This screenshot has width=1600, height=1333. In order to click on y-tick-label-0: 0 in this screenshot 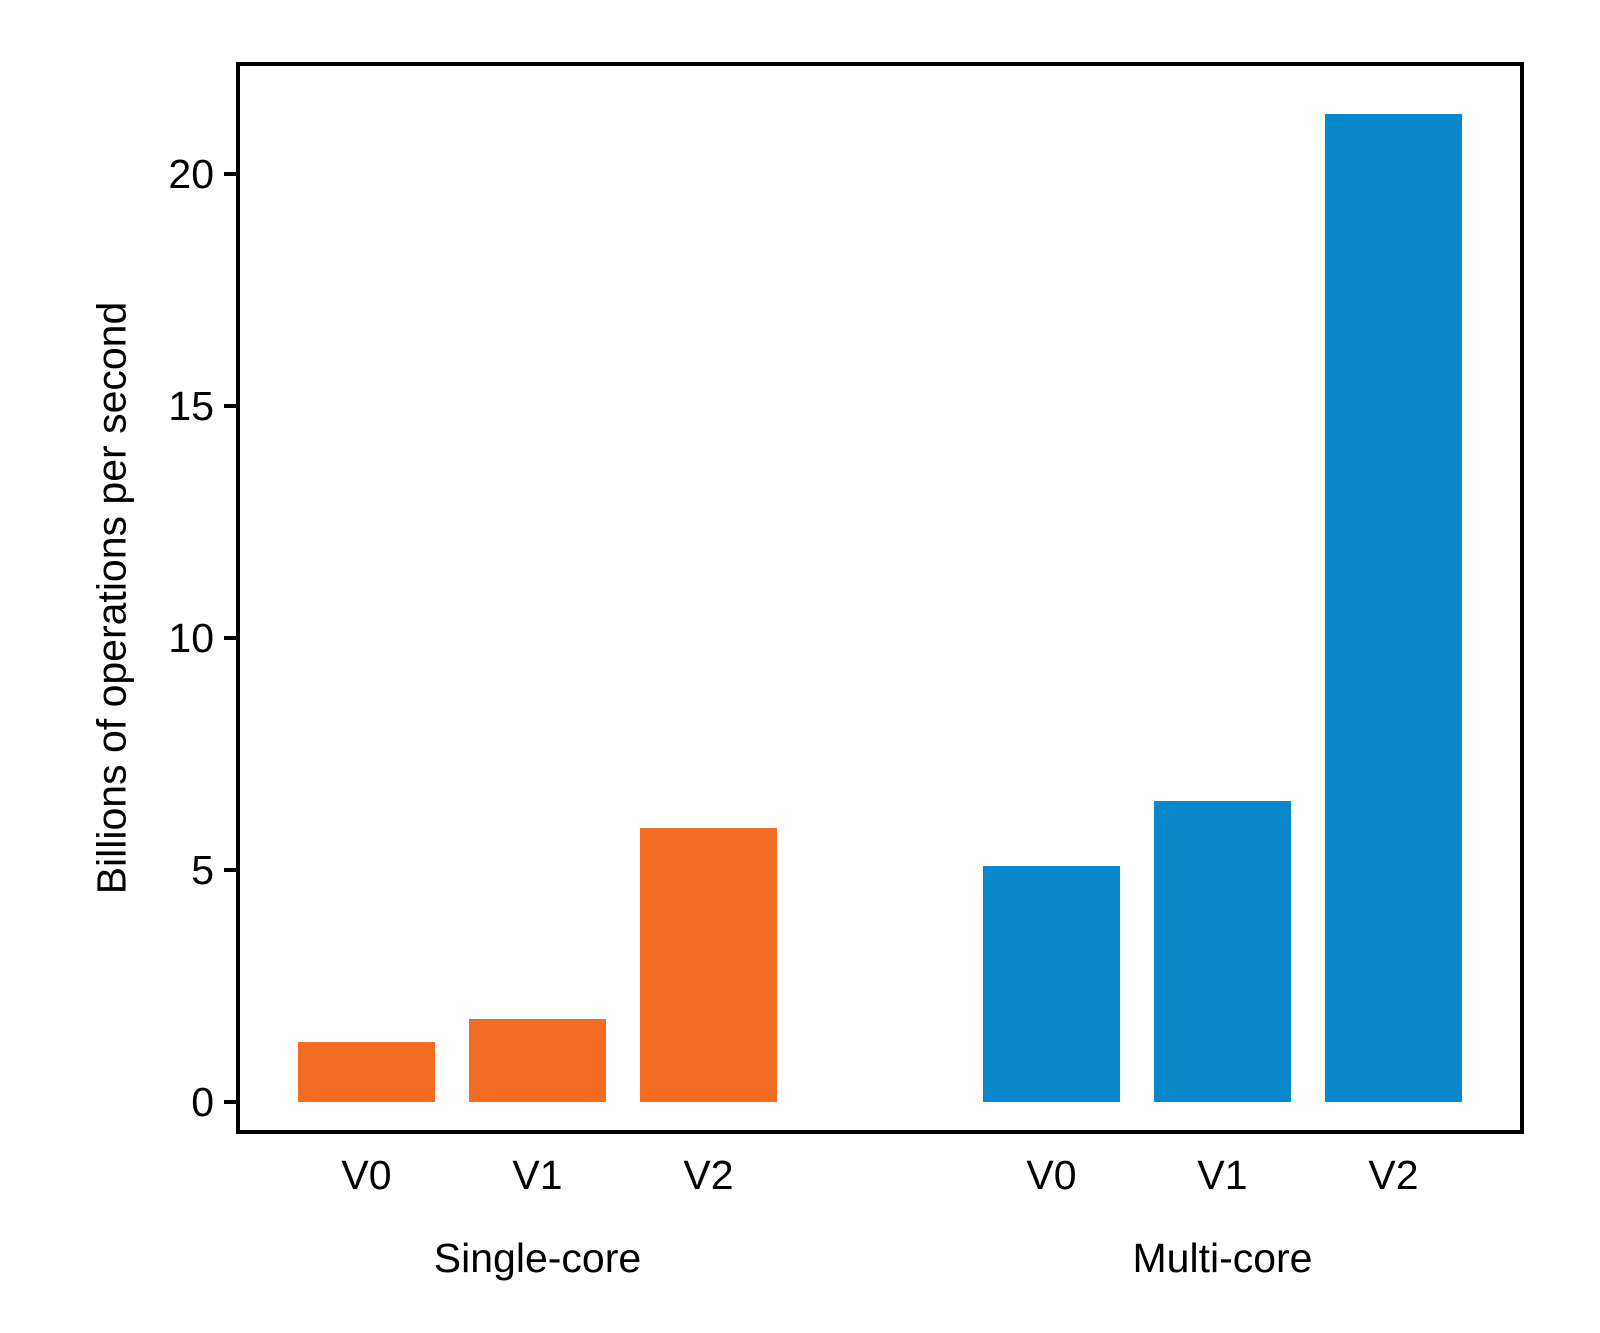, I will do `click(202, 1102)`.